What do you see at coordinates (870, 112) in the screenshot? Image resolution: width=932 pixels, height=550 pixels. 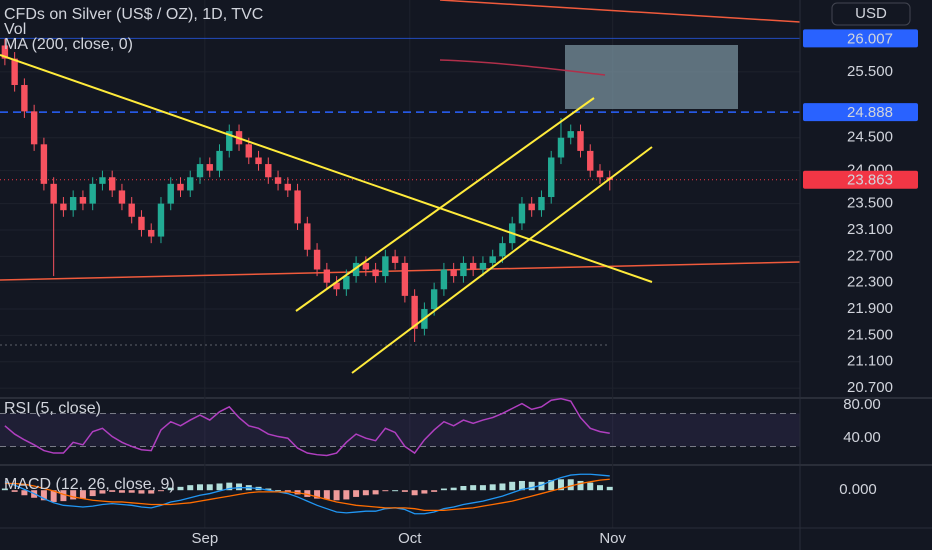 I see `price-label: 24.888` at bounding box center [870, 112].